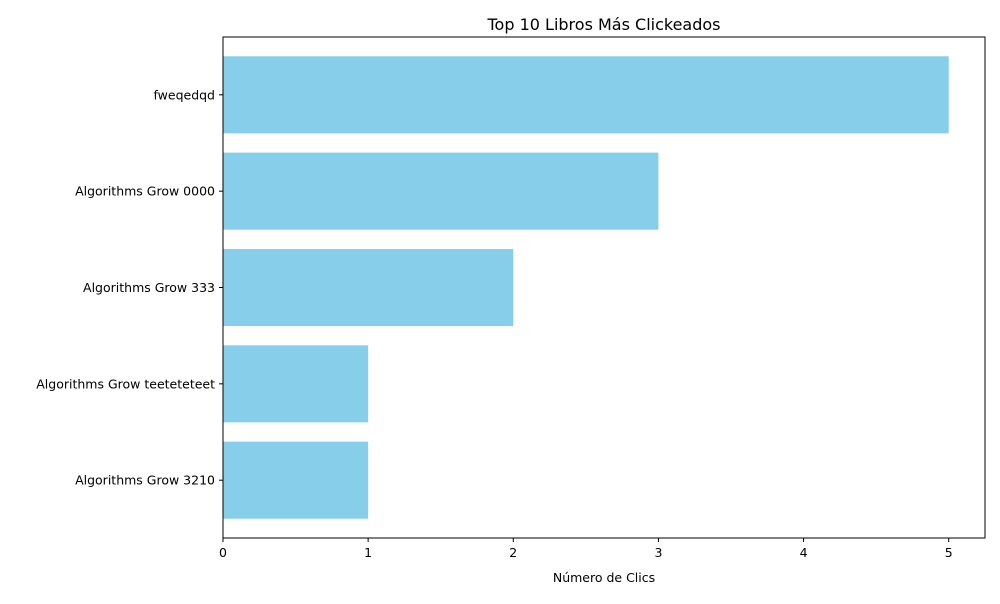 The height and width of the screenshot is (604, 1000). Describe the element at coordinates (804, 552) in the screenshot. I see `x-tick-label: 4` at that location.